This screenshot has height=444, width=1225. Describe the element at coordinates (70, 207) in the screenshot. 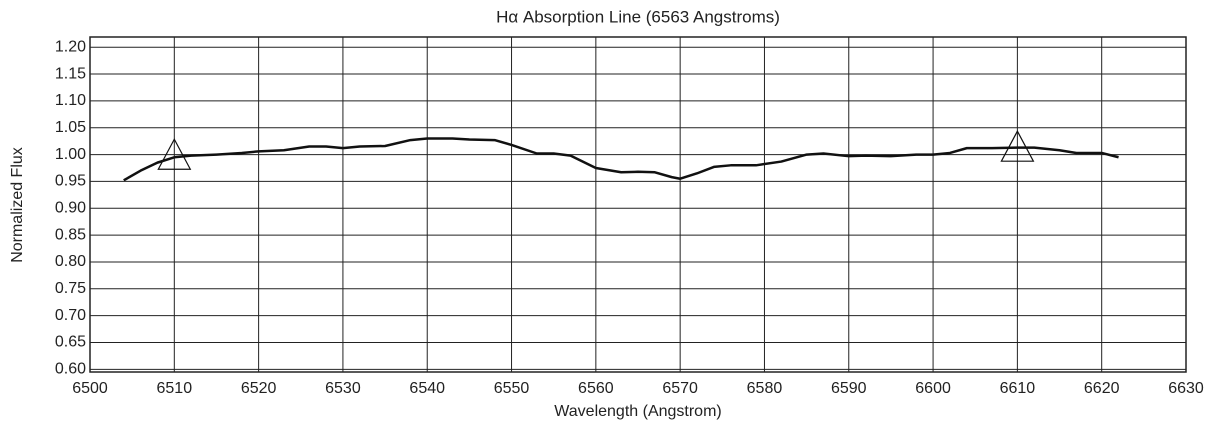

I see `y-tick-label: 0.90` at that location.